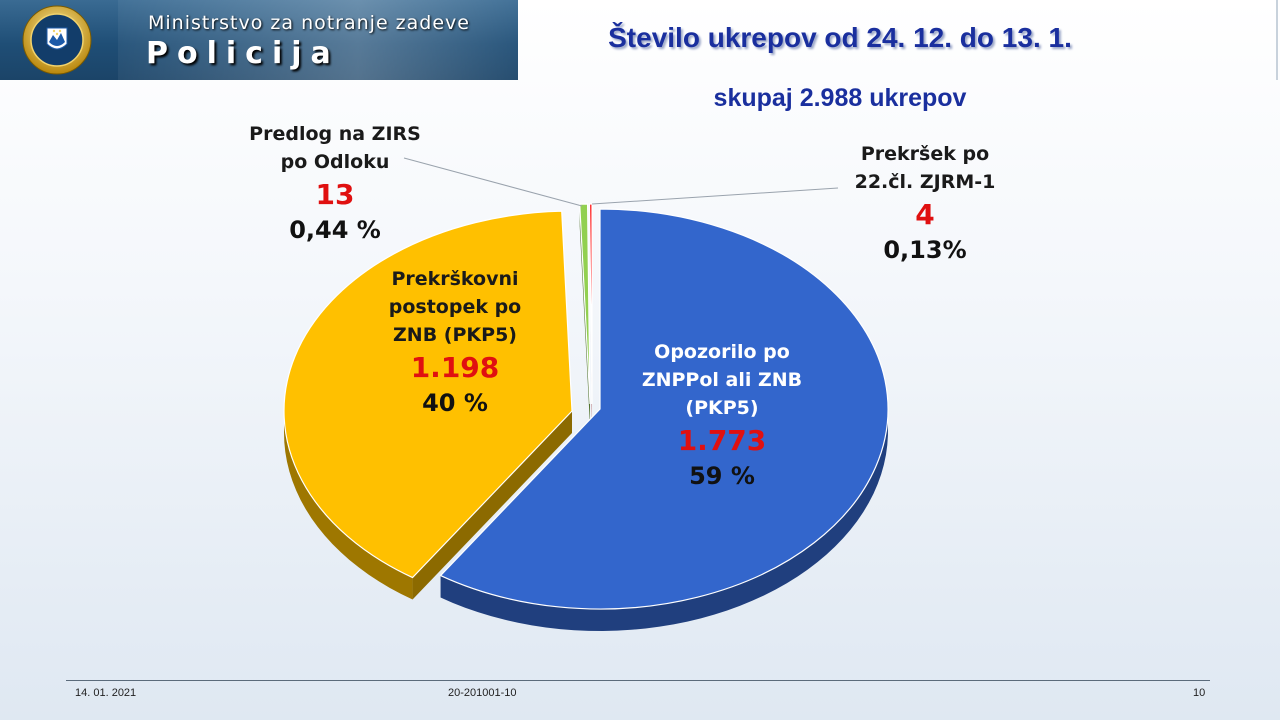 This screenshot has height=720, width=1280. I want to click on slice-label-line-0-1: ZNPPol ali ZNB, so click(722, 380).